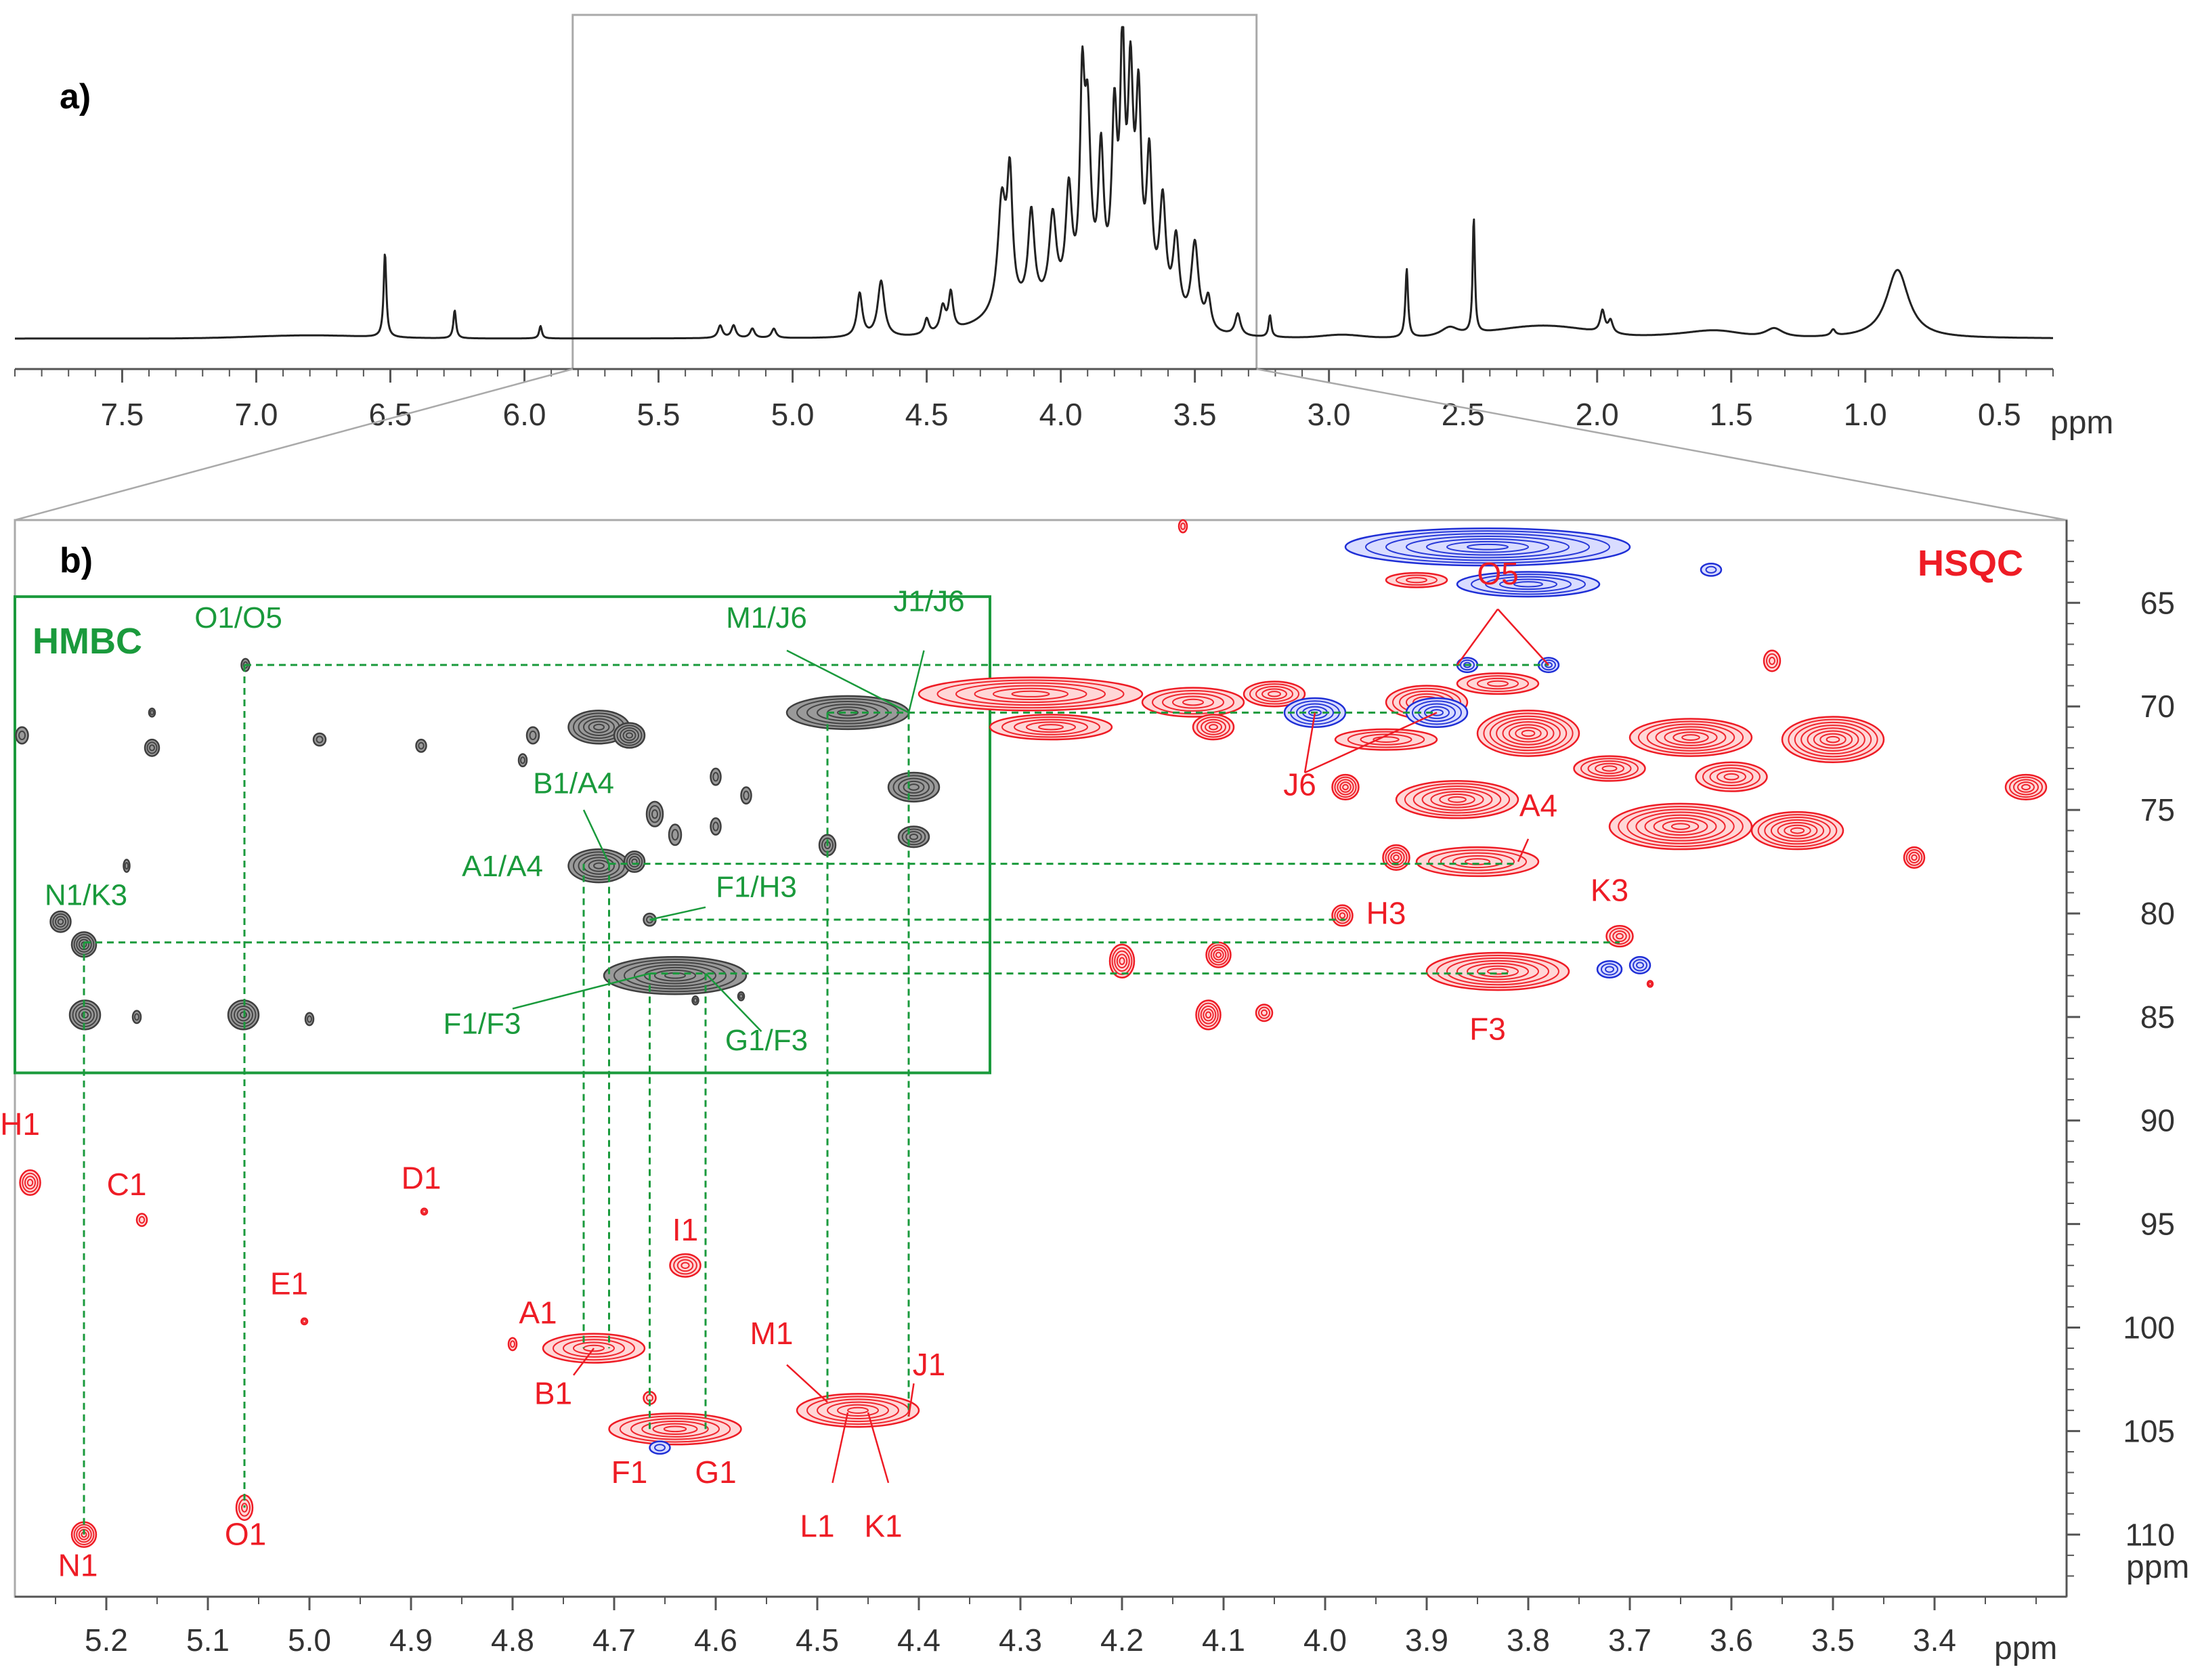  What do you see at coordinates (1061, 415) in the screenshot?
I see `panel-a-tick-label: 4.0` at bounding box center [1061, 415].